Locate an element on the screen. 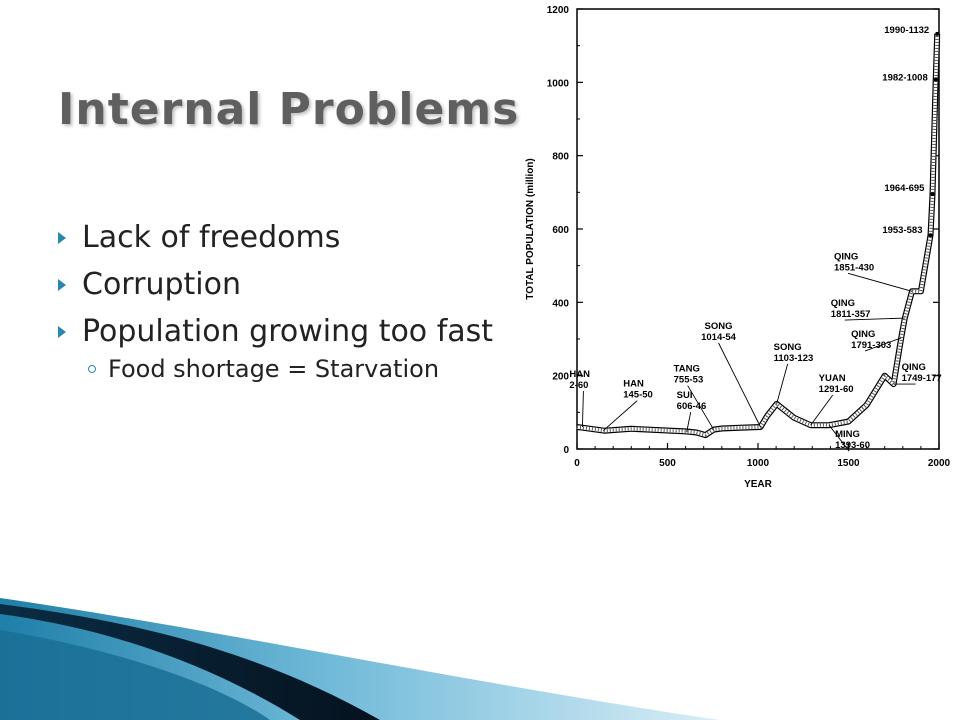 The height and width of the screenshot is (720, 960). annotation-label: SUI is located at coordinates (685, 395).